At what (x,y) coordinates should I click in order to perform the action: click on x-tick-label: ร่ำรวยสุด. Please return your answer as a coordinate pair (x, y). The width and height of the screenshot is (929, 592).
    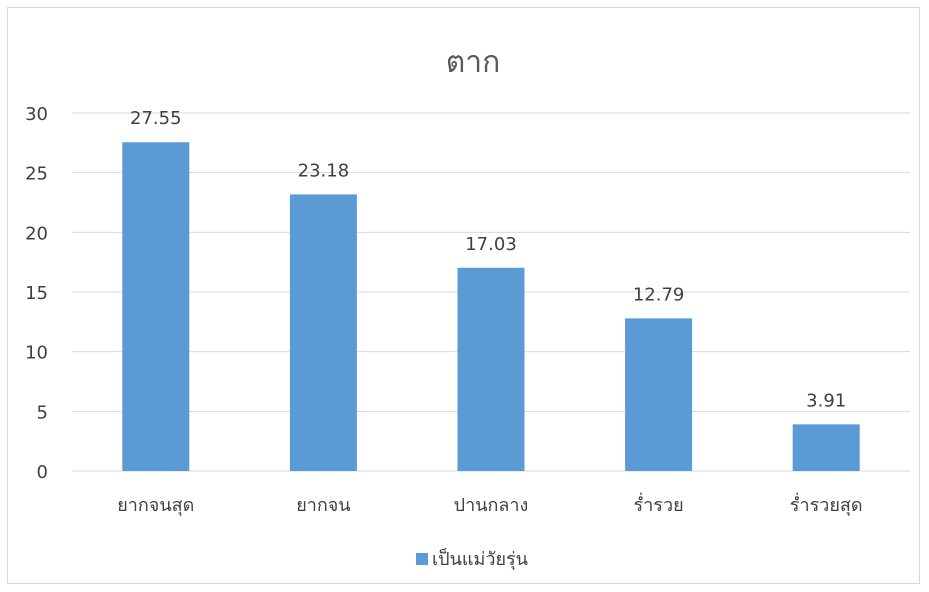
    Looking at the image, I should click on (826, 504).